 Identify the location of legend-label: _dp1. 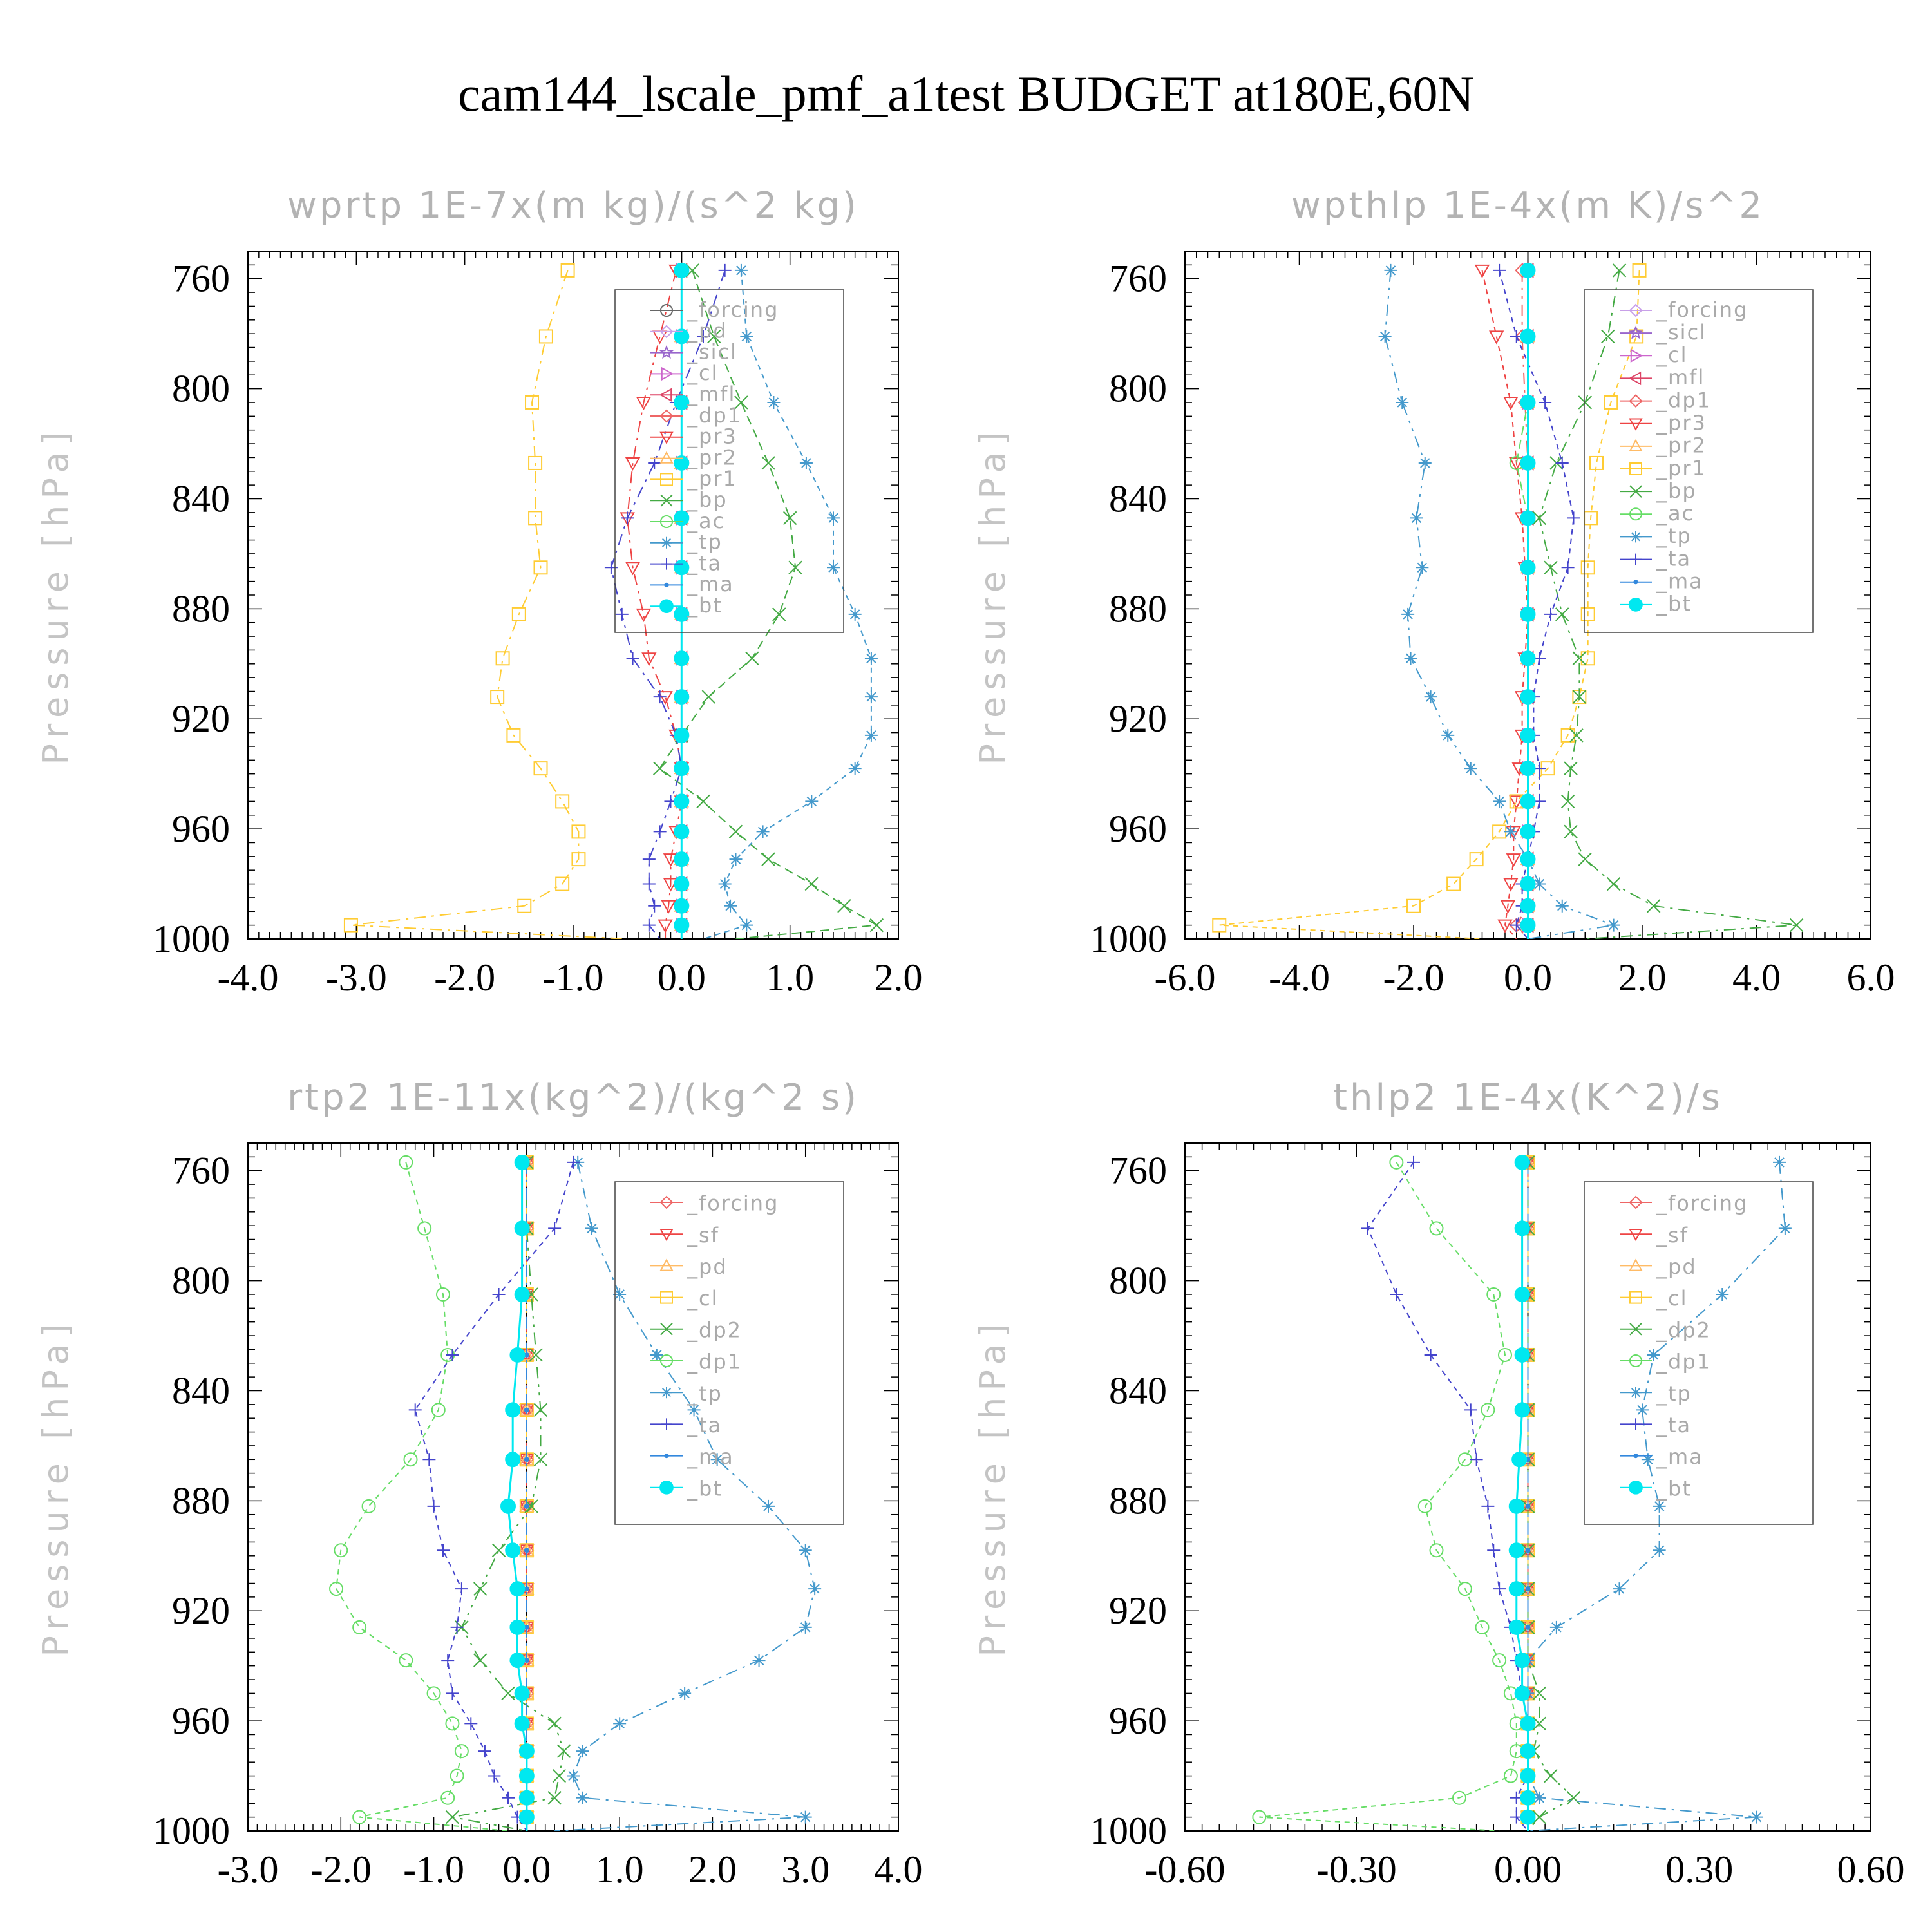
(1684, 1362).